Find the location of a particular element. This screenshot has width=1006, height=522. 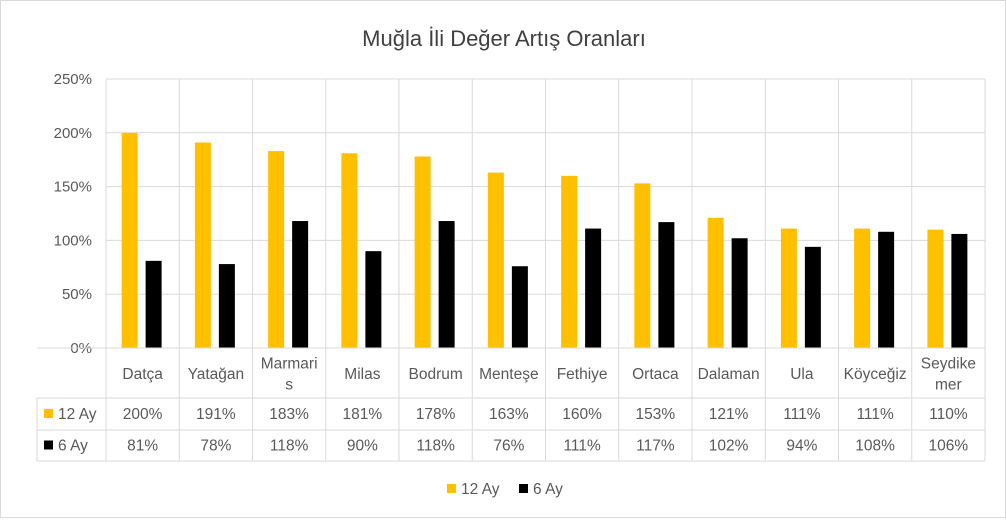

y-tick-label: 150% is located at coordinates (73, 187).